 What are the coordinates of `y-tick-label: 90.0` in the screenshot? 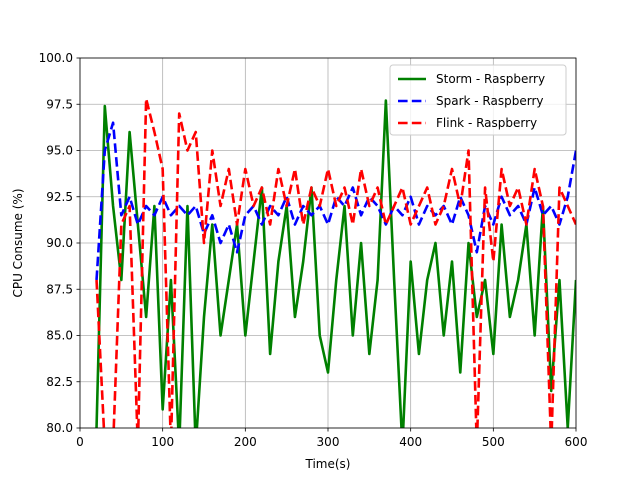 It's located at (59, 243).